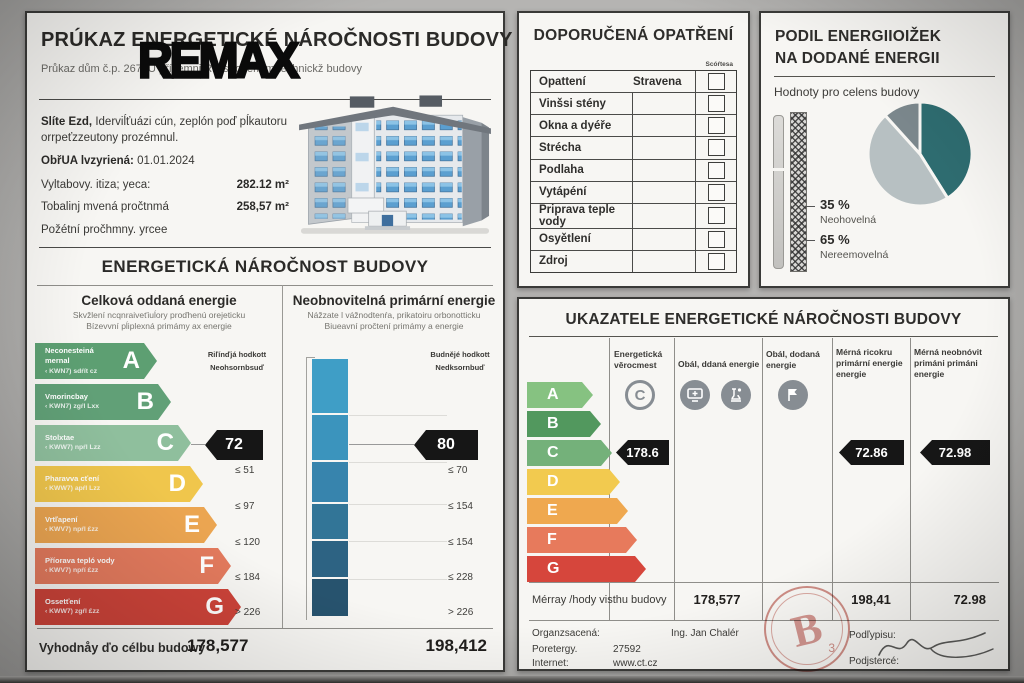 The image size is (1024, 683). I want to click on threshold: > 226, so click(461, 612).